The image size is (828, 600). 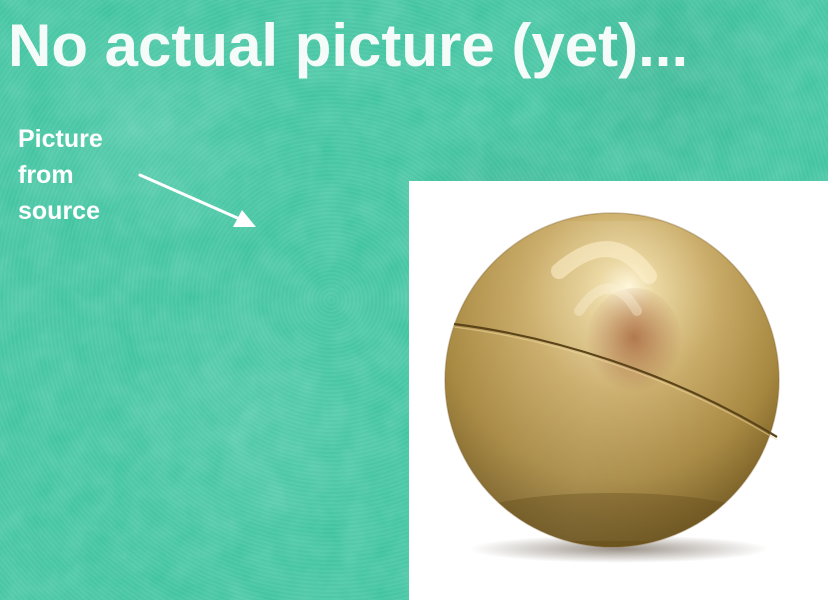 What do you see at coordinates (88, 175) in the screenshot?
I see `source-annotation: Picture from source` at bounding box center [88, 175].